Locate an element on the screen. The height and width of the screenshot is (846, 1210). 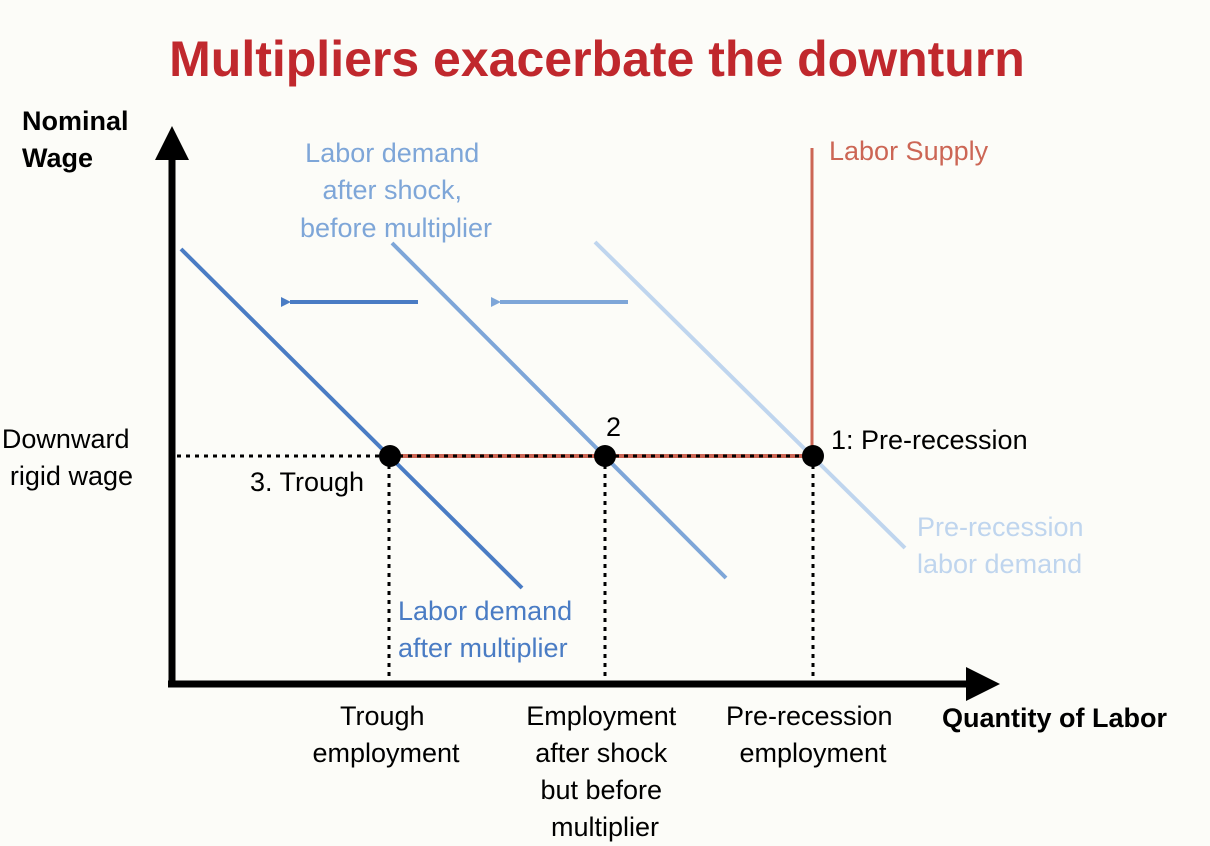
labor-supply-label: Labor Supply is located at coordinates (909, 151).